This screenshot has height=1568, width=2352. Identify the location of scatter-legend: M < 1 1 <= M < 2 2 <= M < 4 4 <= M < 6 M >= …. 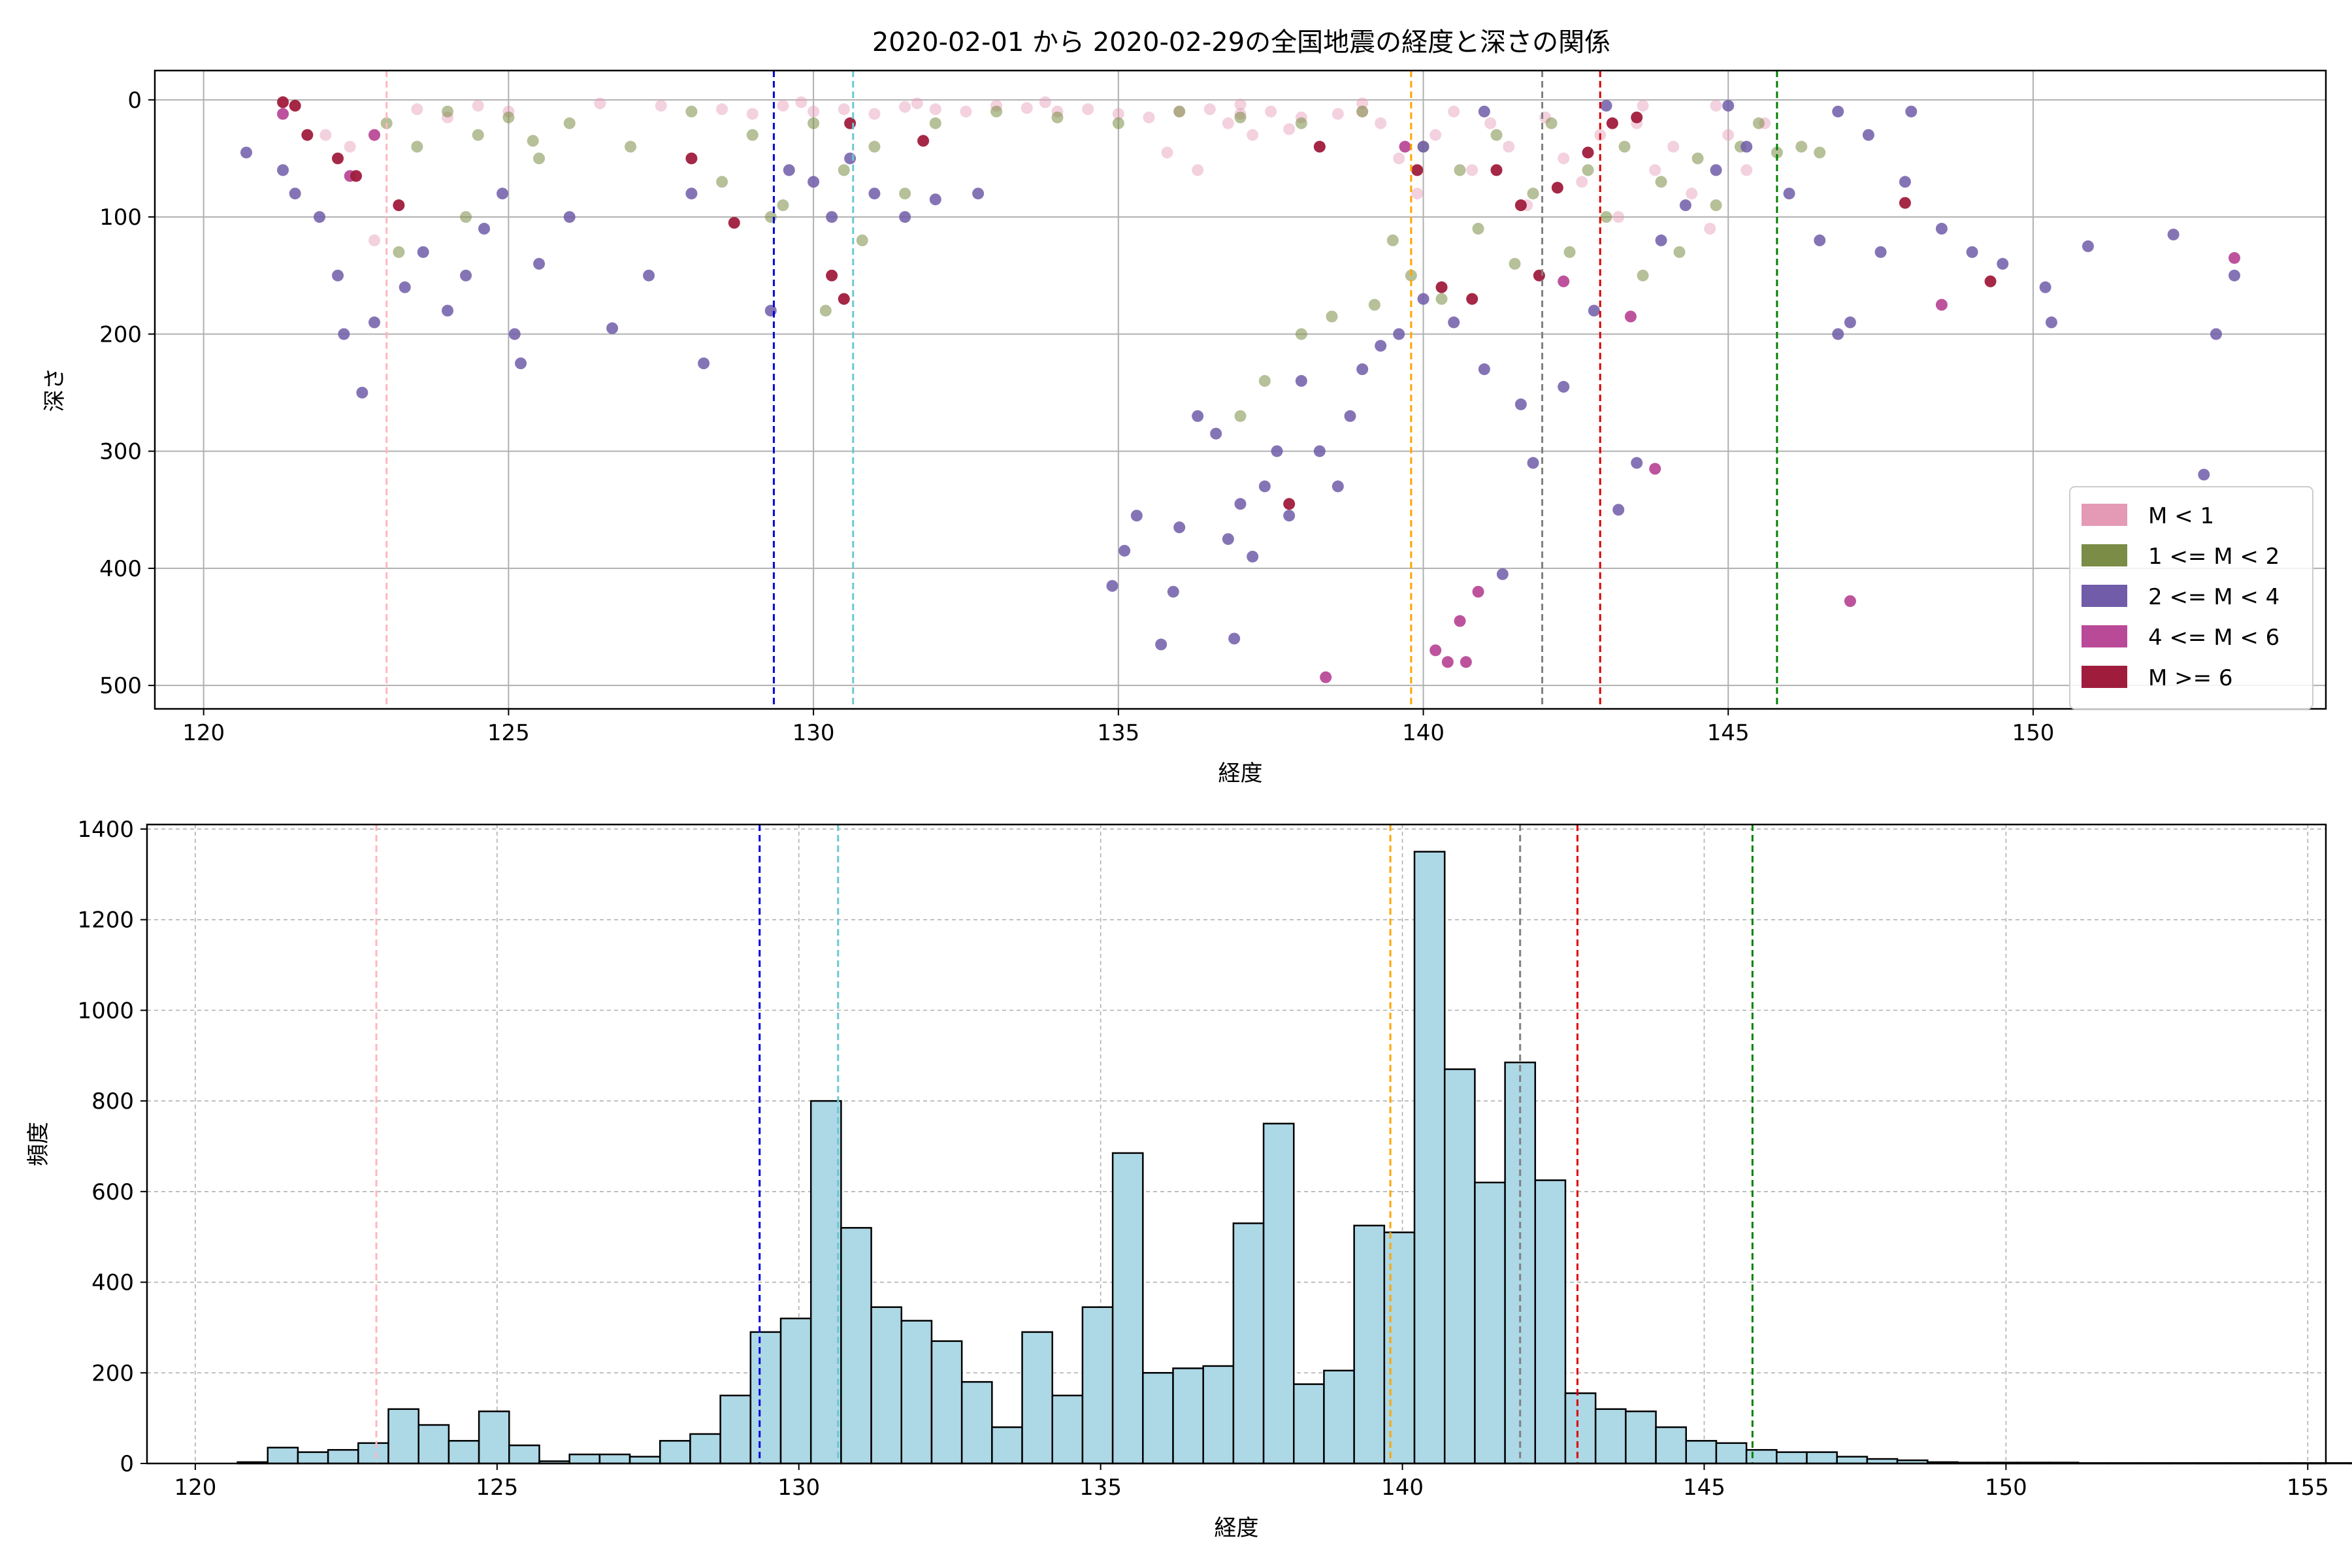
(2191, 598).